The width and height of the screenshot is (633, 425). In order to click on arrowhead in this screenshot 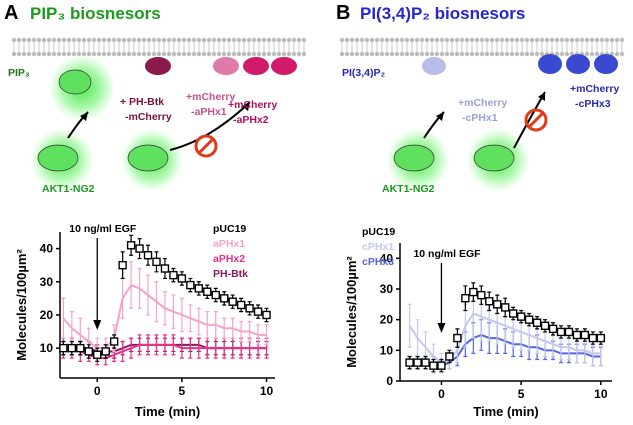, I will do `click(84, 116)`.